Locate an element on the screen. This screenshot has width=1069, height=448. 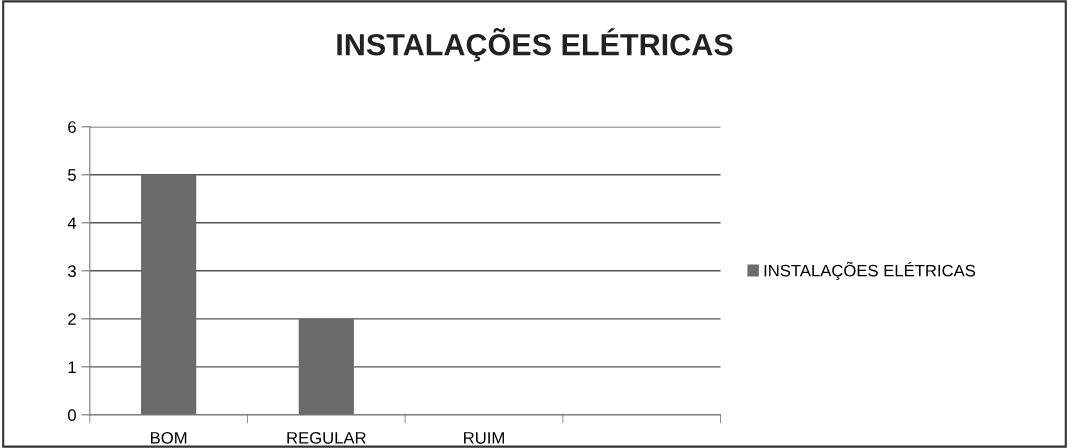
y-tick-label: 0 is located at coordinates (71, 415).